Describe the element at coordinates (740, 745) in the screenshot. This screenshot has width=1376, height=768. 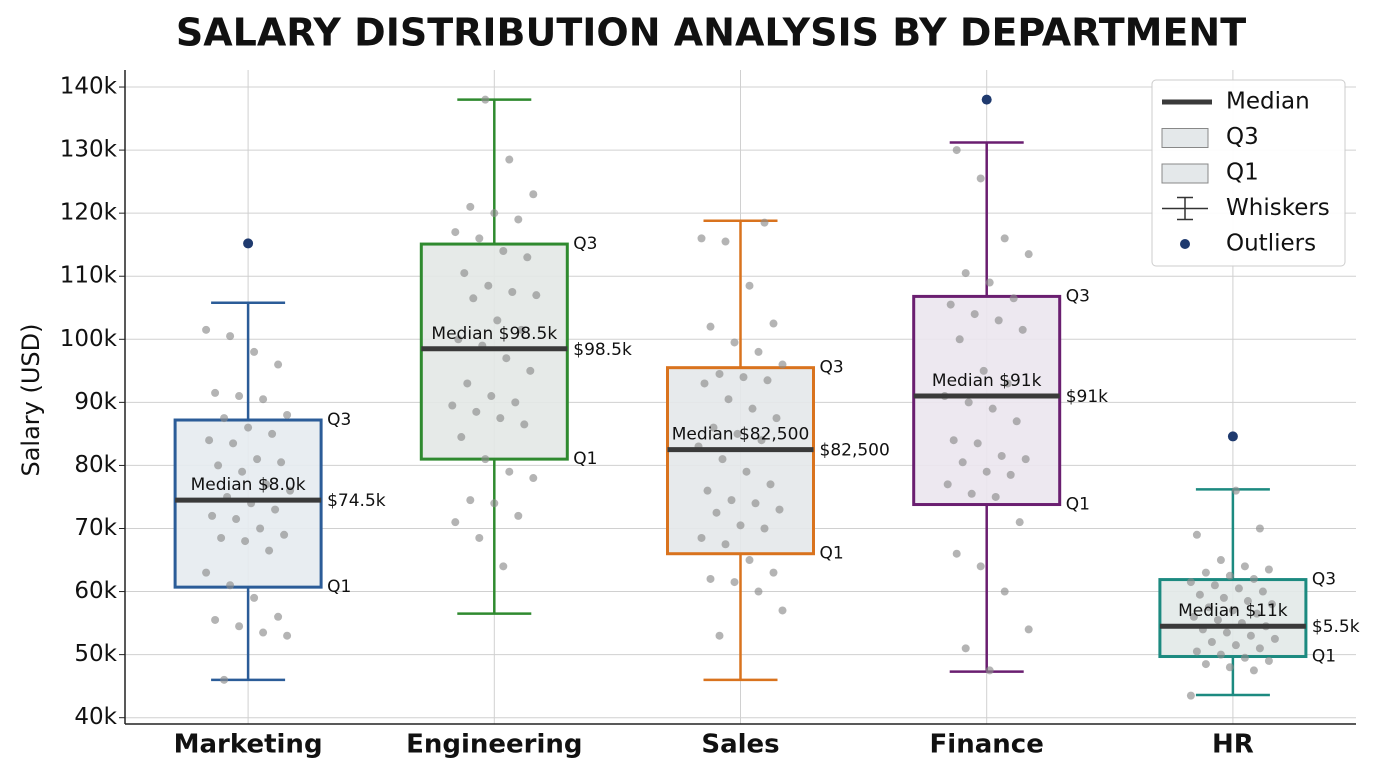
I see `x-tick-label: Sales` at that location.